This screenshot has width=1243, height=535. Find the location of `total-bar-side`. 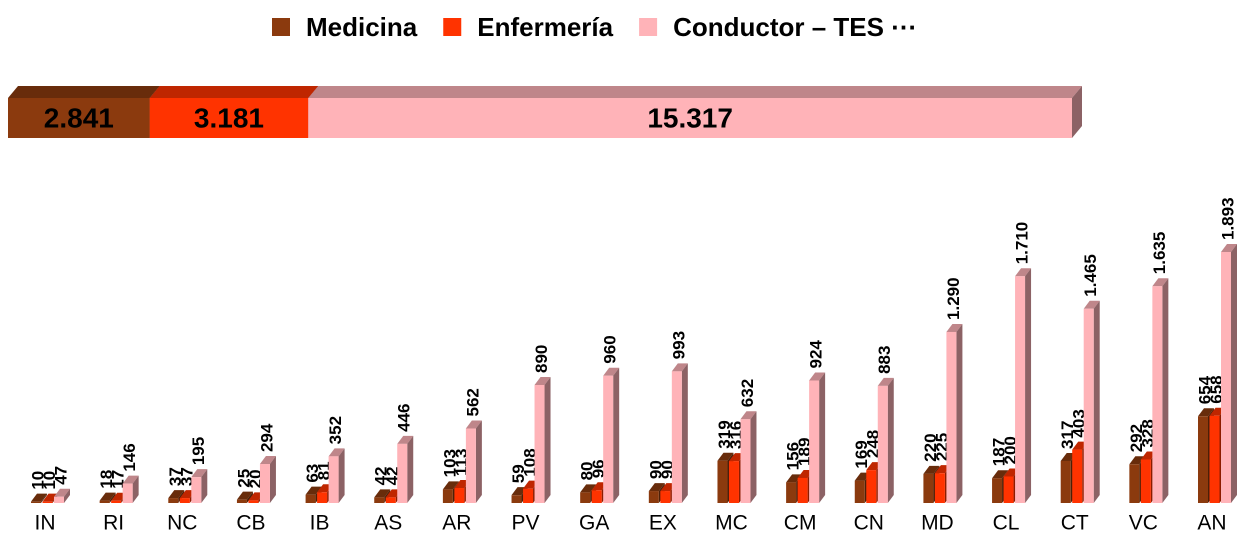

total-bar-side is located at coordinates (1077, 112).